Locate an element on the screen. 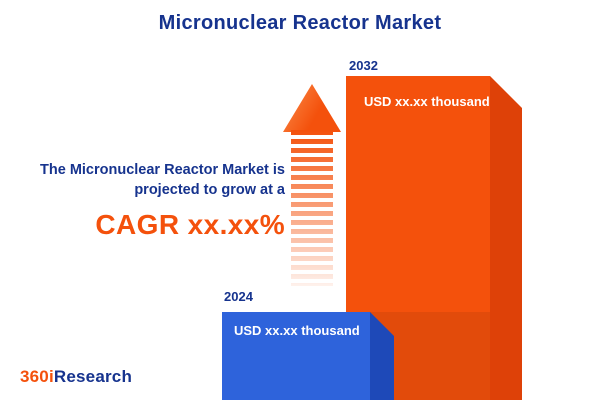 Image resolution: width=600 pixels, height=400 pixels. chart-title: Micronuclear Reactor Market is located at coordinates (300, 23).